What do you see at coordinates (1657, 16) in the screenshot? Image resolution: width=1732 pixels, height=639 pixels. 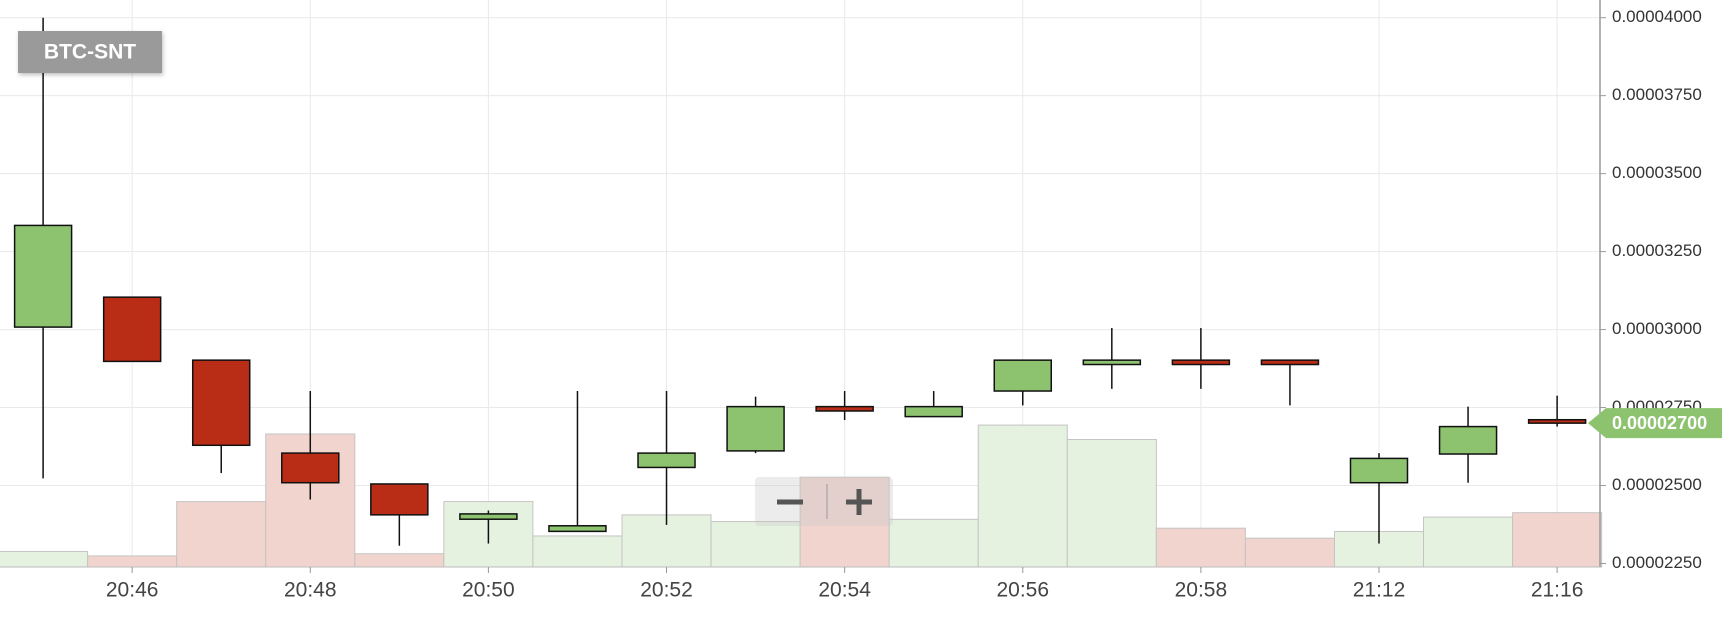 I see `y-tick-label: 0.00004000` at bounding box center [1657, 16].